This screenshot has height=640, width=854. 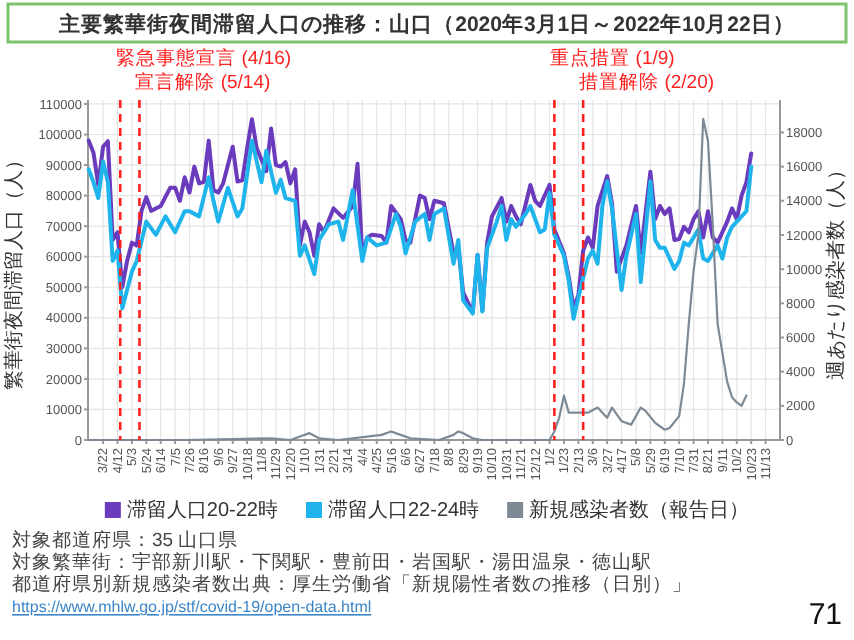 What do you see at coordinates (426, 24) in the screenshot?
I see `chart-title: 主要繁華街夜間滞留人口の推移：山口（2020年3月1日～2022年10月22日）` at bounding box center [426, 24].